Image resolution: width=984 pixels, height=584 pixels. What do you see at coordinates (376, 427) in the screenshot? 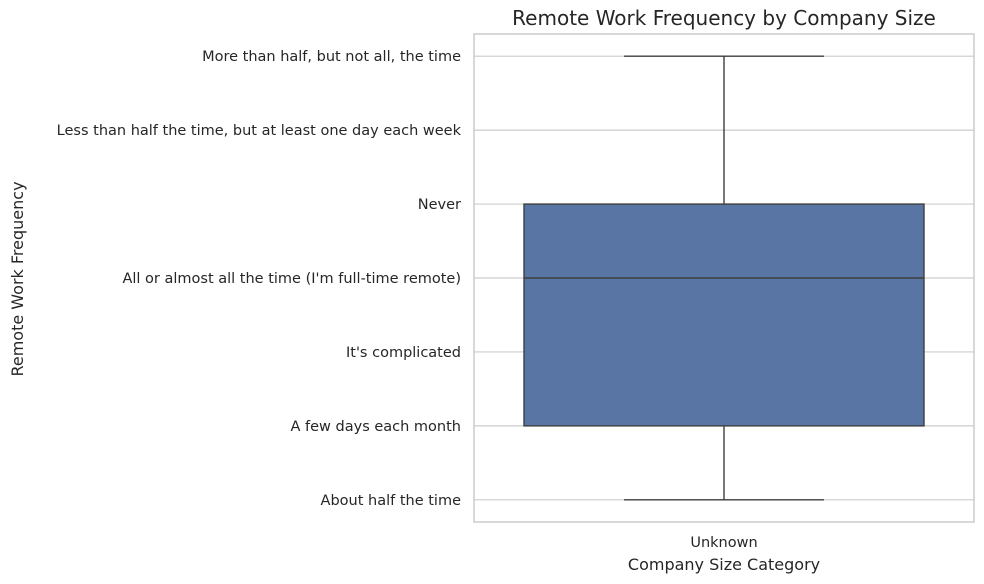
I see `y-tick-label: A few days each month` at bounding box center [376, 427].